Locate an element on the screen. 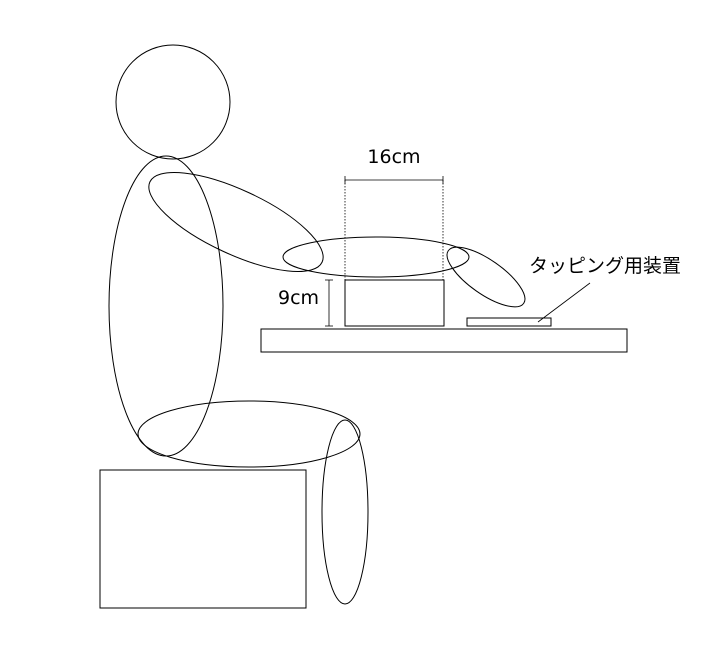 The image size is (715, 648). width-dimension is located at coordinates (394, 228).